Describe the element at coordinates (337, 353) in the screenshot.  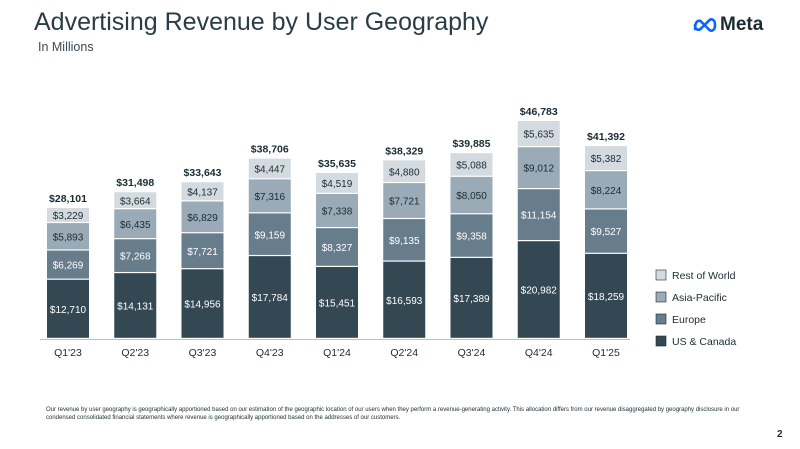
I see `x-tick-label: Q1'24` at that location.